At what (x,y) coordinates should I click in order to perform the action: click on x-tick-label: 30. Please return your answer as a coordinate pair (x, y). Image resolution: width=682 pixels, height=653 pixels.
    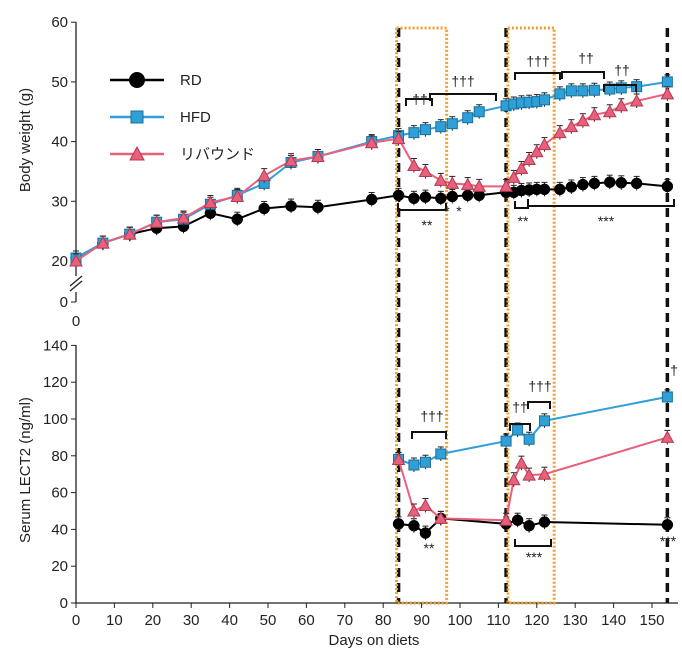
    Looking at the image, I should click on (191, 620).